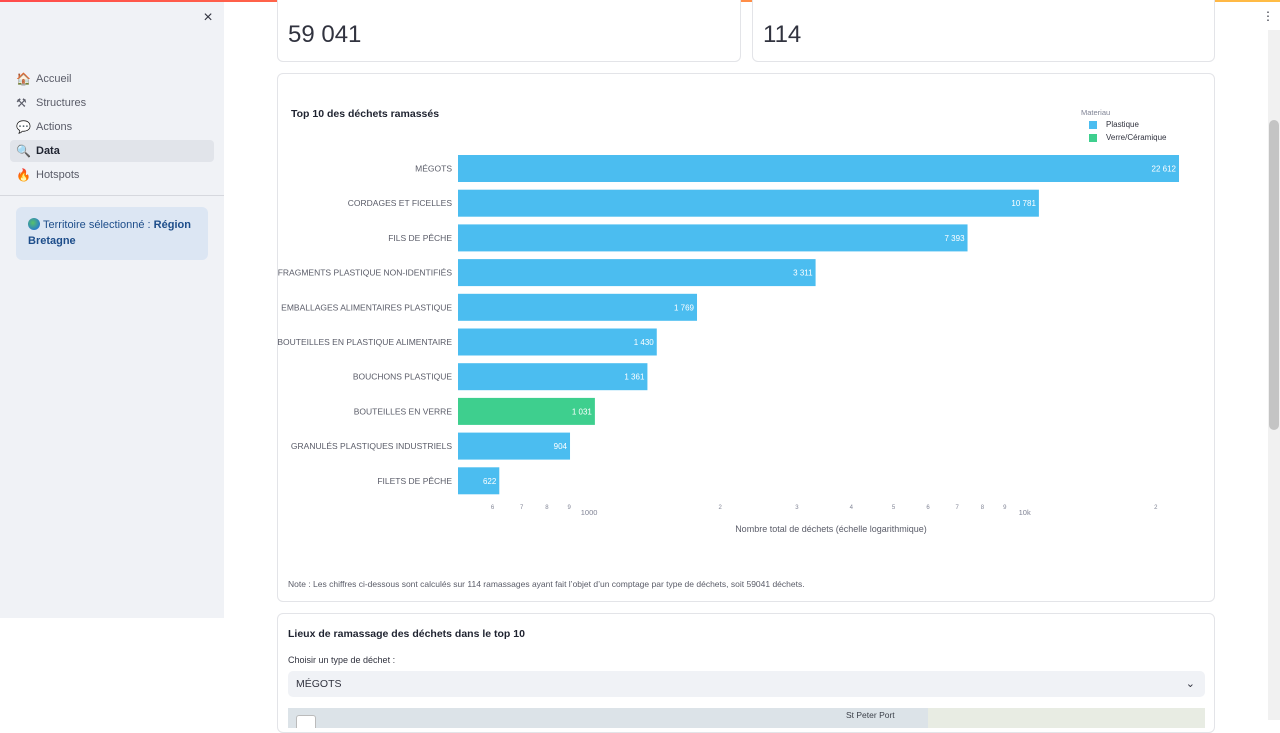  I want to click on data-label: 7 393, so click(955, 238).